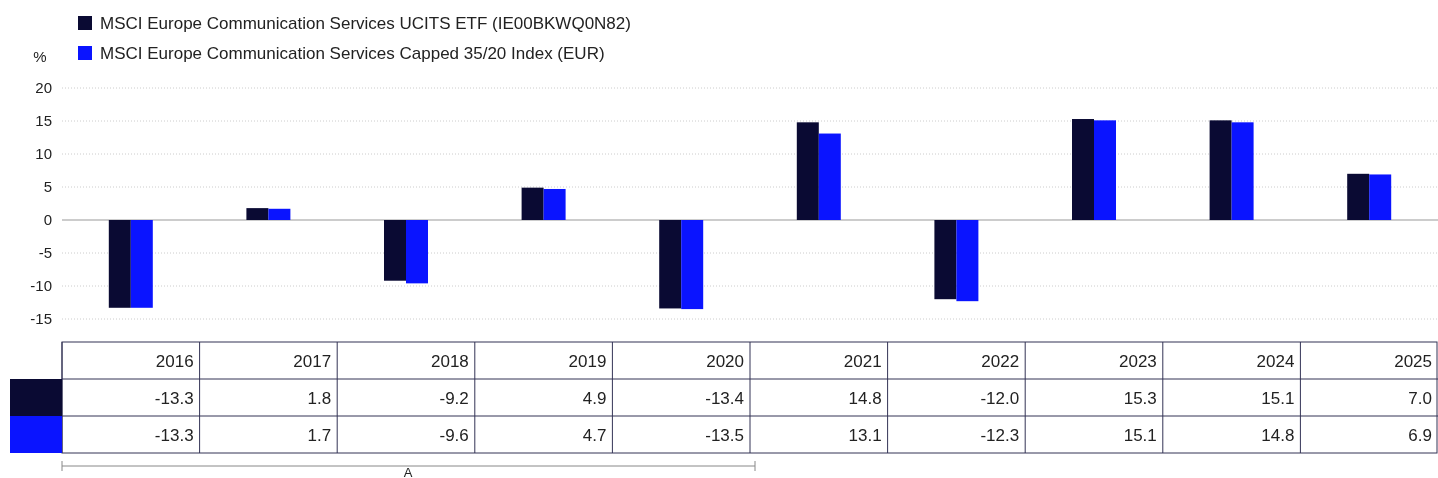  What do you see at coordinates (47, 186) in the screenshot?
I see `y-tick-label: 5` at bounding box center [47, 186].